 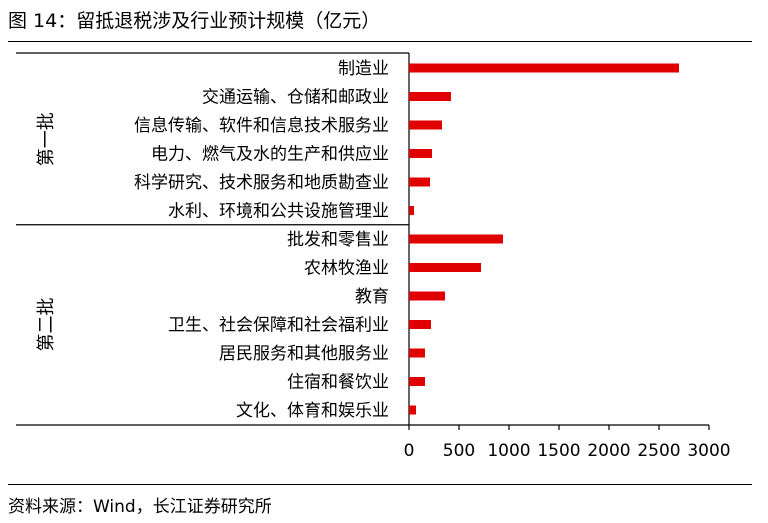 I want to click on x-tick-label: 1000, so click(x=508, y=451).